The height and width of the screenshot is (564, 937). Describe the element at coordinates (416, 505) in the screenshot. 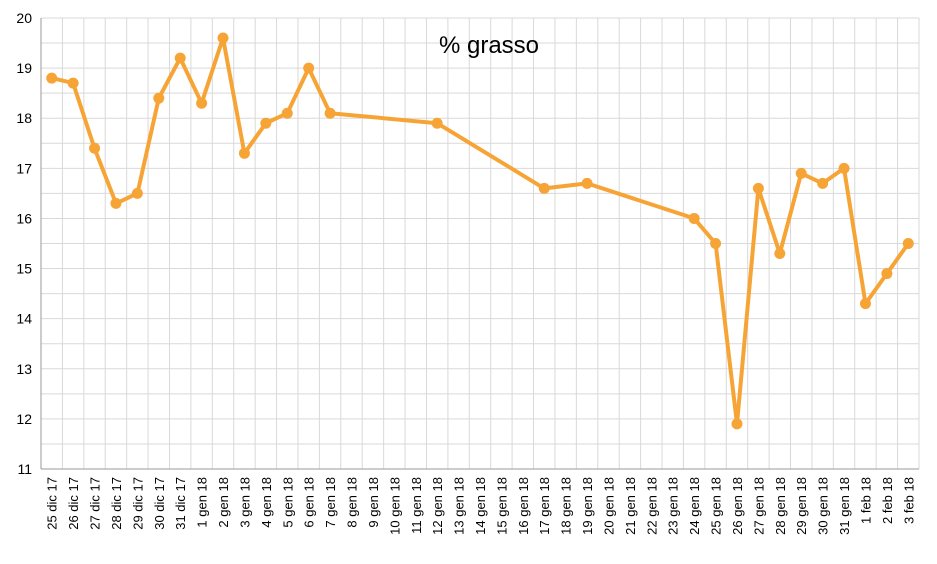

I see `x-tick-label: 11 gen 18` at that location.